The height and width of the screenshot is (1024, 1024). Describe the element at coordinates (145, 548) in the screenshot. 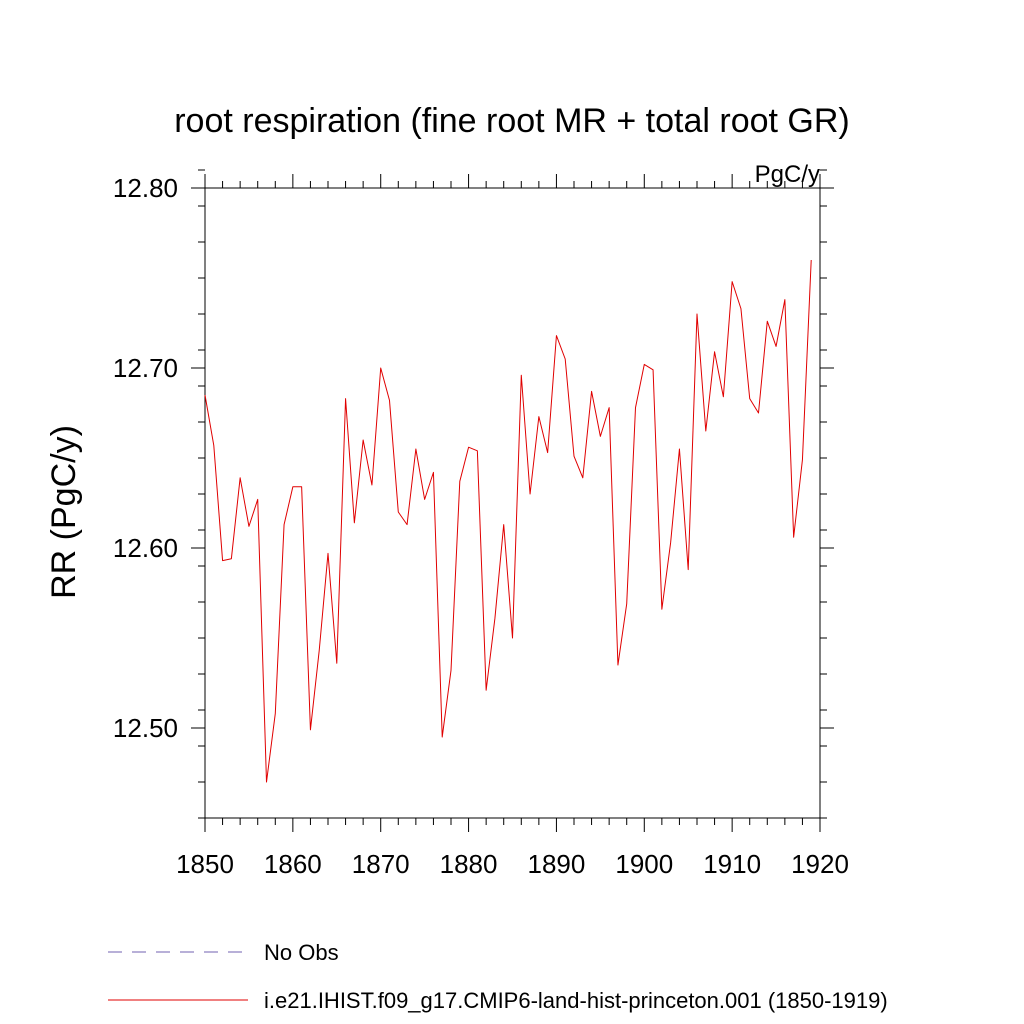

I see `y-tick-label: 12.60` at that location.